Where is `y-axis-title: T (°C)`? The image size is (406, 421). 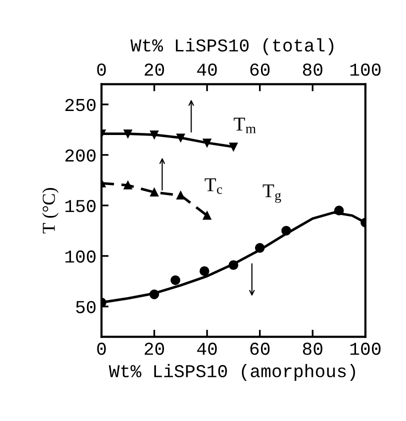
y-axis-title: T (°C) is located at coordinates (50, 211).